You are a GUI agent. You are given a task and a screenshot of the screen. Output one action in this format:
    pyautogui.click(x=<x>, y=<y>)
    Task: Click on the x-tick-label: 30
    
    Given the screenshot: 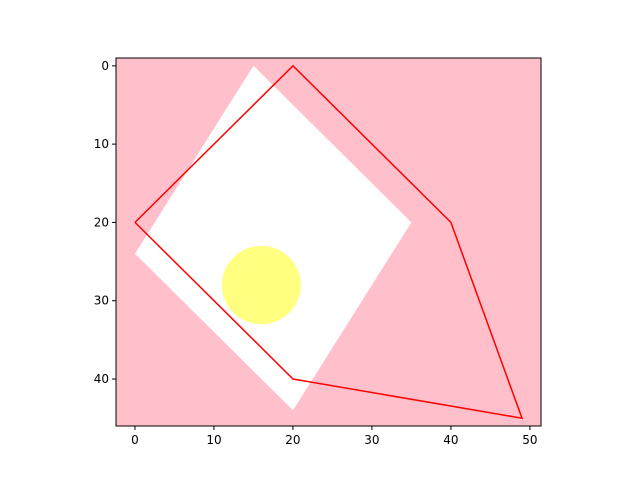 What is the action you would take?
    pyautogui.click(x=371, y=440)
    